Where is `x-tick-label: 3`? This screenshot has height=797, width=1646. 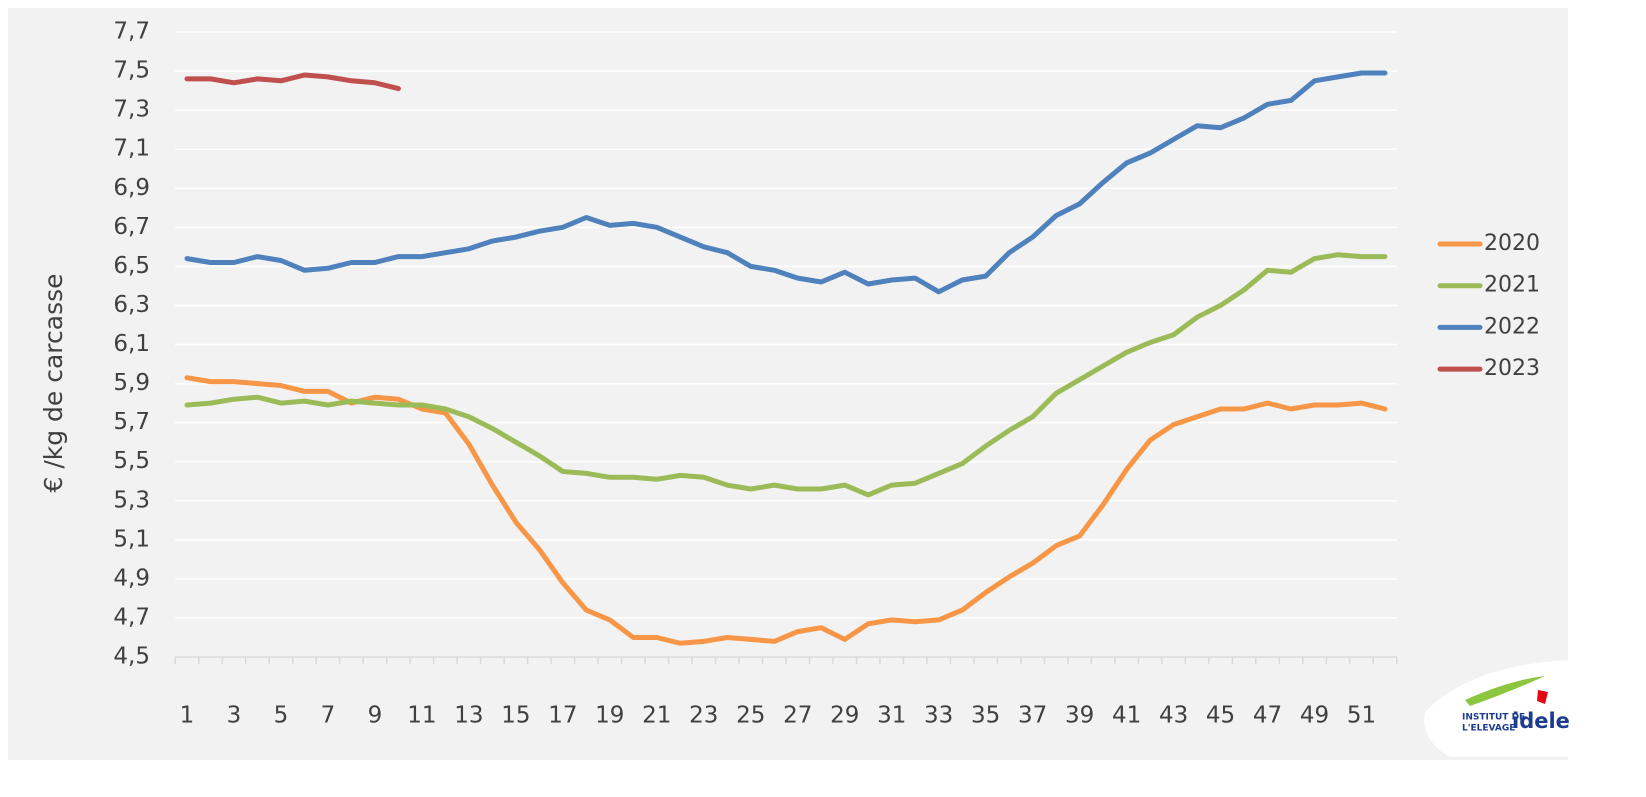
x-tick-label: 3 is located at coordinates (234, 716).